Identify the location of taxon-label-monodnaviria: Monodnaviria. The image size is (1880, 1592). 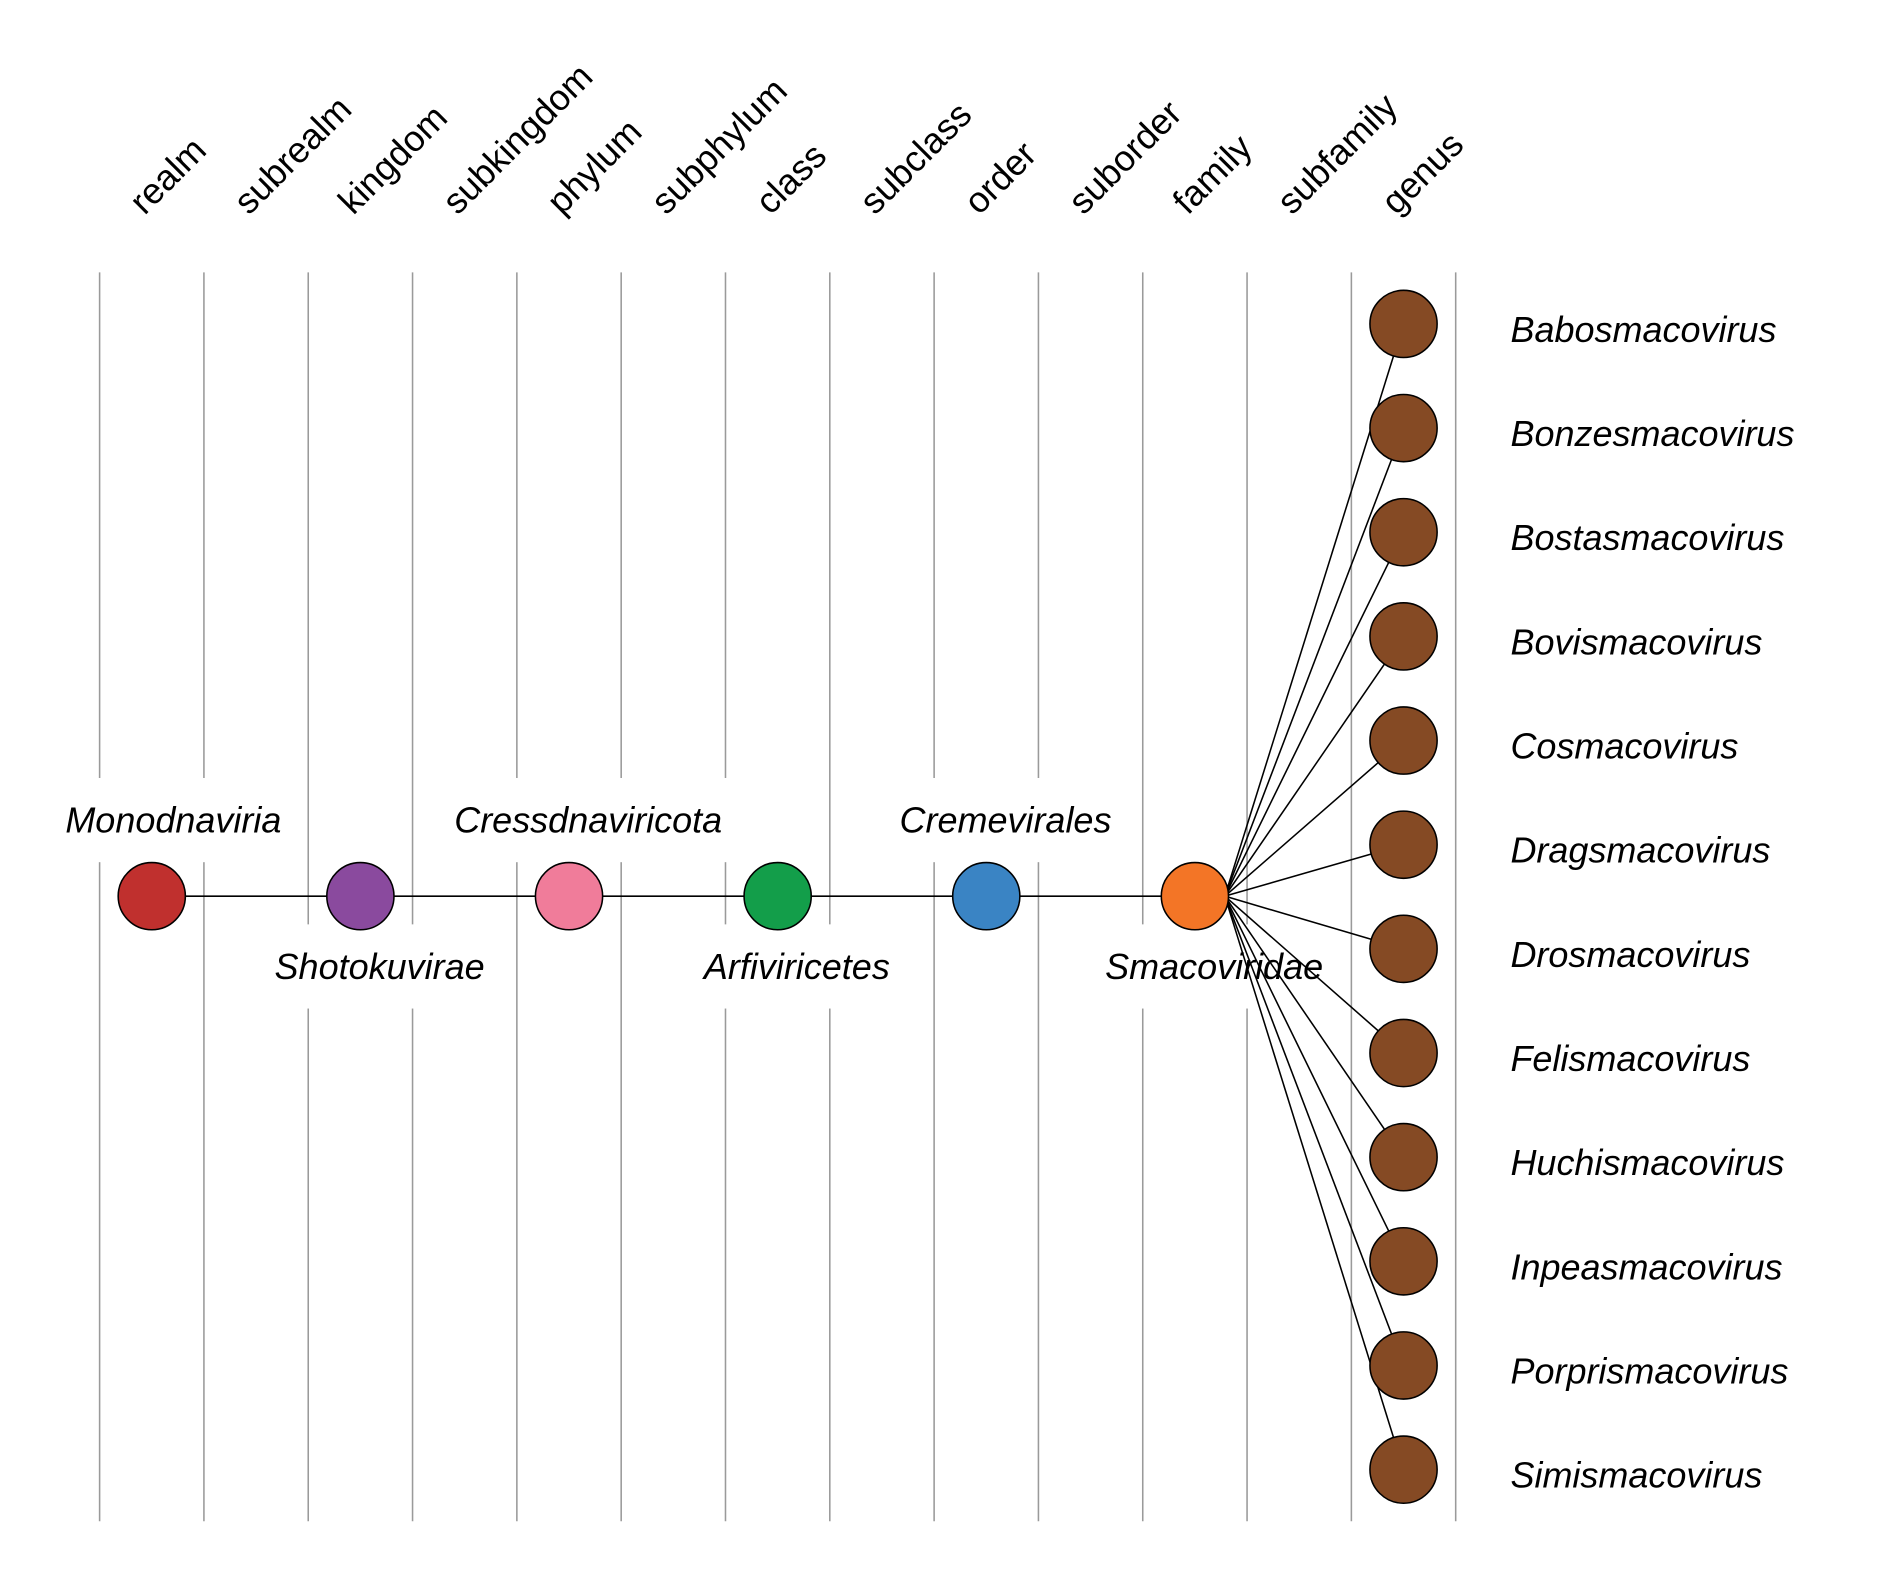
(173, 820).